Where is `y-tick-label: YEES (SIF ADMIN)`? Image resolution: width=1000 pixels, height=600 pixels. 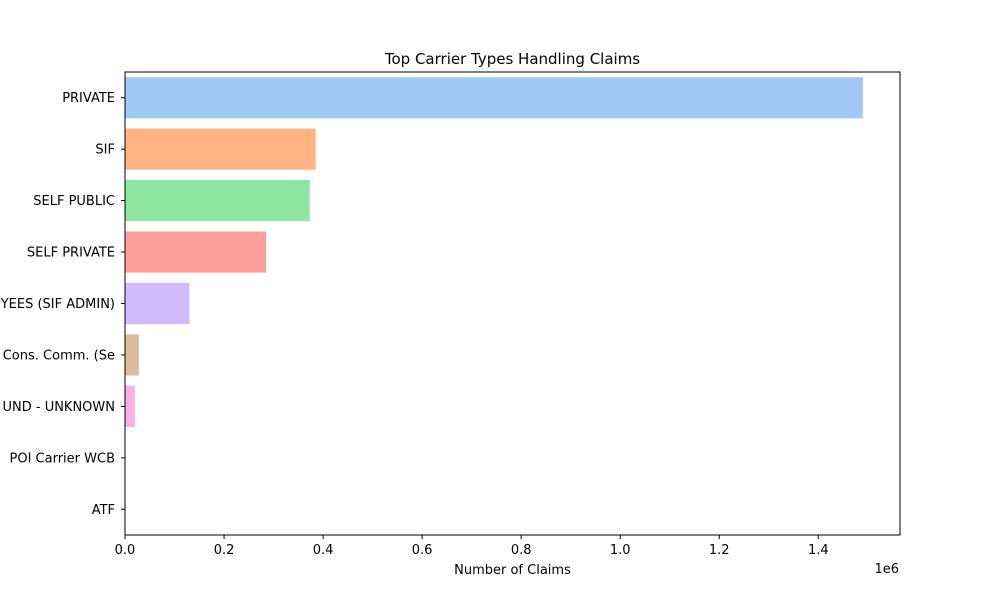
y-tick-label: YEES (SIF ADMIN) is located at coordinates (57, 304).